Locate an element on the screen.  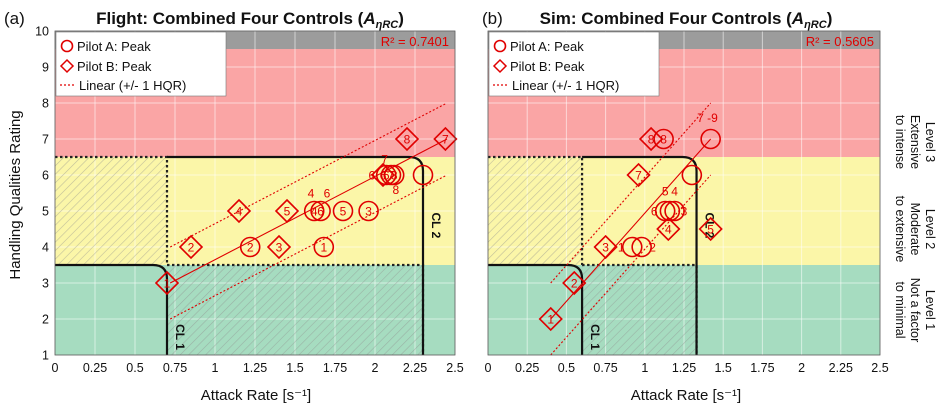
pilot-a-point-label: 2 is located at coordinates (250, 248).